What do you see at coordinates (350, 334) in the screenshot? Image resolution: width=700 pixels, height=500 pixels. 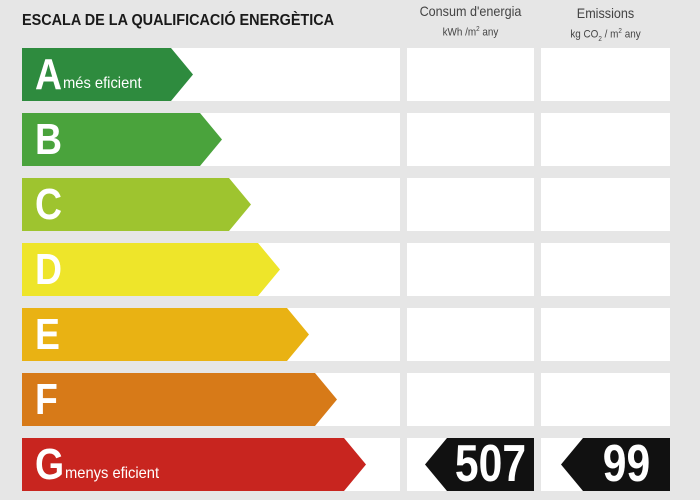 I see `rating-row-e: E` at bounding box center [350, 334].